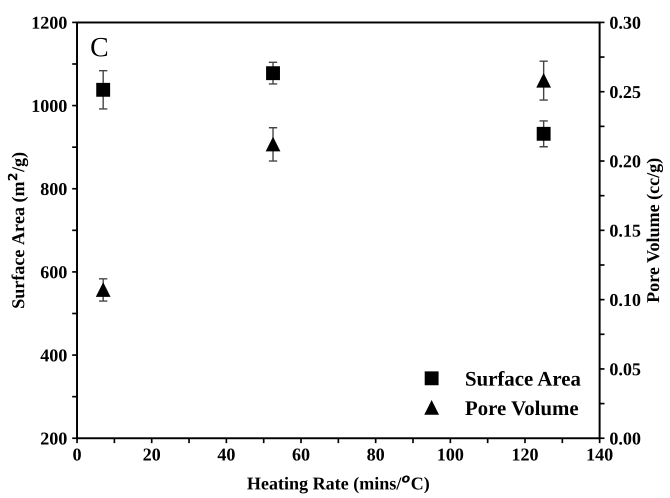 Image resolution: width=670 pixels, height=498 pixels. I want to click on legend-label: Pore Volume, so click(521, 408).